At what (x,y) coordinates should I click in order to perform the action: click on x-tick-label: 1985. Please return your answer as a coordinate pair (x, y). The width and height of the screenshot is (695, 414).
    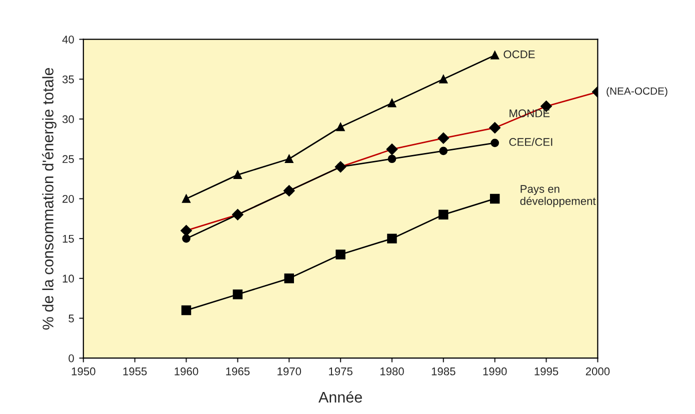
    Looking at the image, I should click on (444, 371).